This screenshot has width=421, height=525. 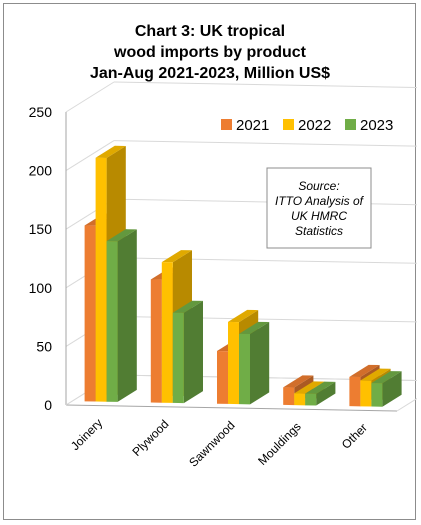 What do you see at coordinates (210, 31) in the screenshot?
I see `chart-title-line-1: Chart 3: UK tropical` at bounding box center [210, 31].